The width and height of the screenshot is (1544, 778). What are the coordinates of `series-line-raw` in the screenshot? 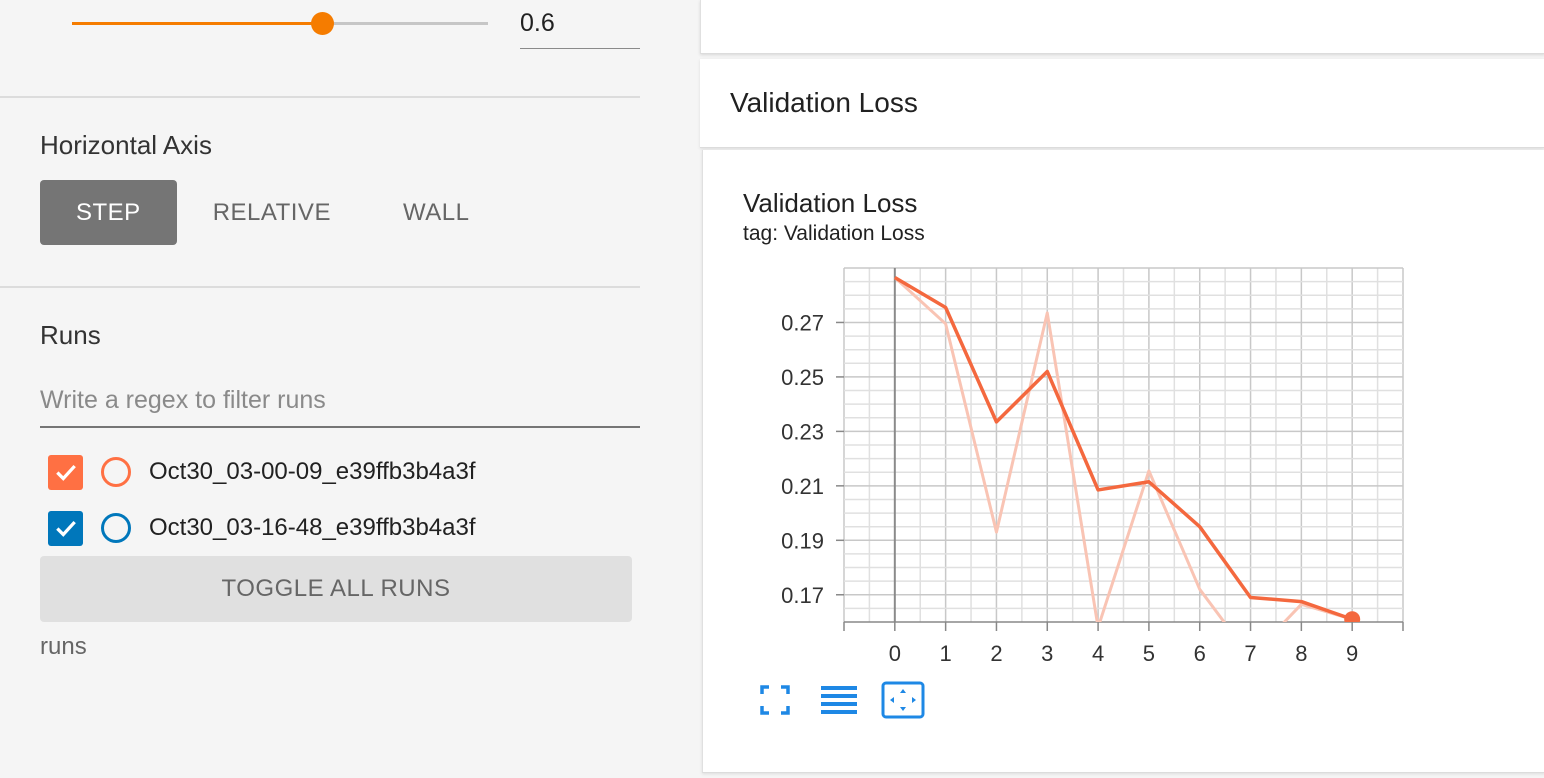 It's located at (1123, 449).